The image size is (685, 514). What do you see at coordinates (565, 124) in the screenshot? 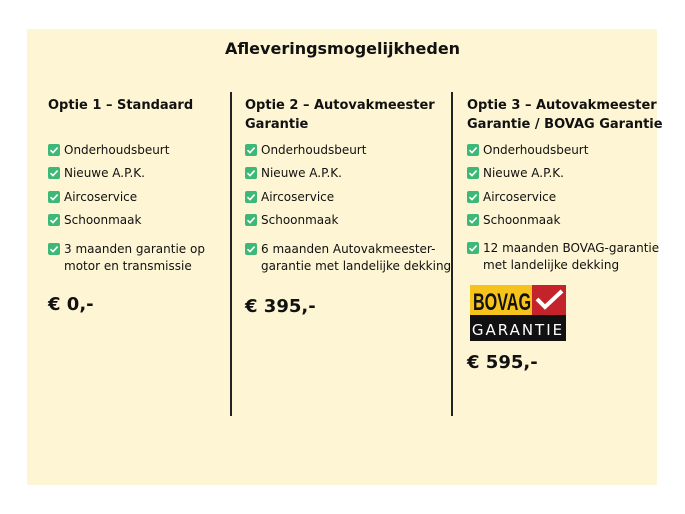
I see `heading-line: Garantie / BOVAG Garantie` at bounding box center [565, 124].